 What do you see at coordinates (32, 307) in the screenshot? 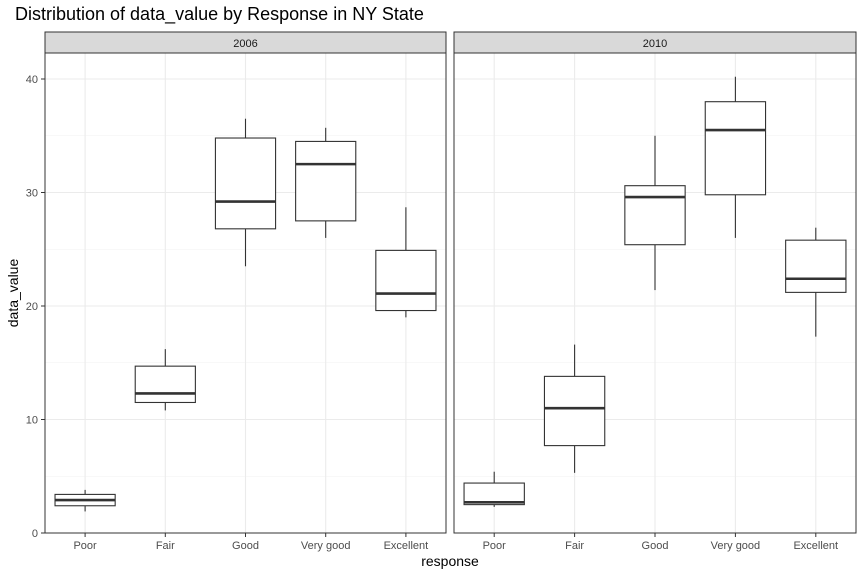
I see `y-tick-label: 20` at bounding box center [32, 307].